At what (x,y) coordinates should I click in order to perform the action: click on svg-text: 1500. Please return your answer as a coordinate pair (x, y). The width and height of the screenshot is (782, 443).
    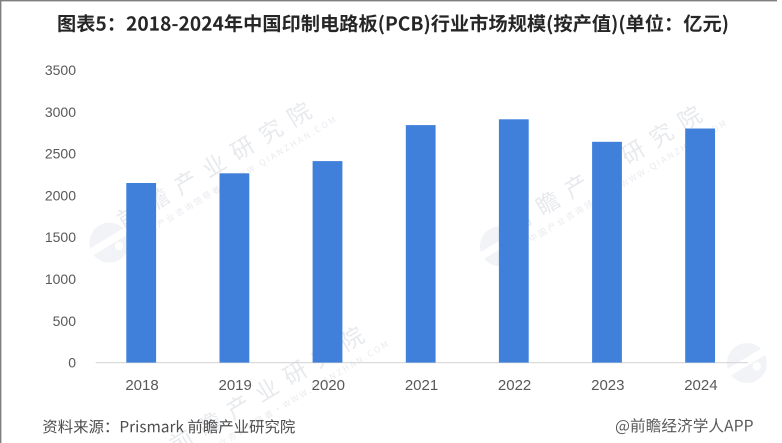
    Looking at the image, I should click on (60, 237).